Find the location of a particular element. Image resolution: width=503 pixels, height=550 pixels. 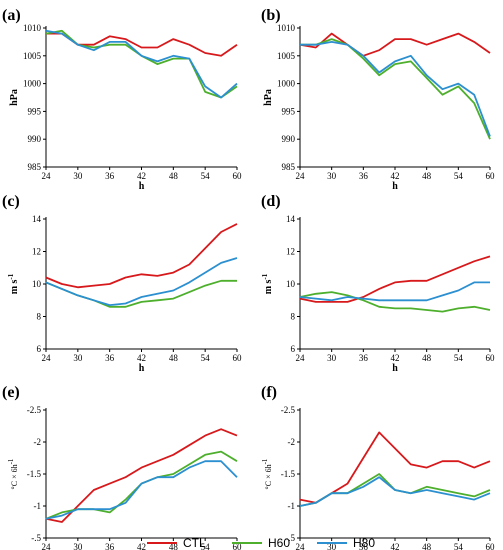

panel-label: (a) is located at coordinates (11, 15).